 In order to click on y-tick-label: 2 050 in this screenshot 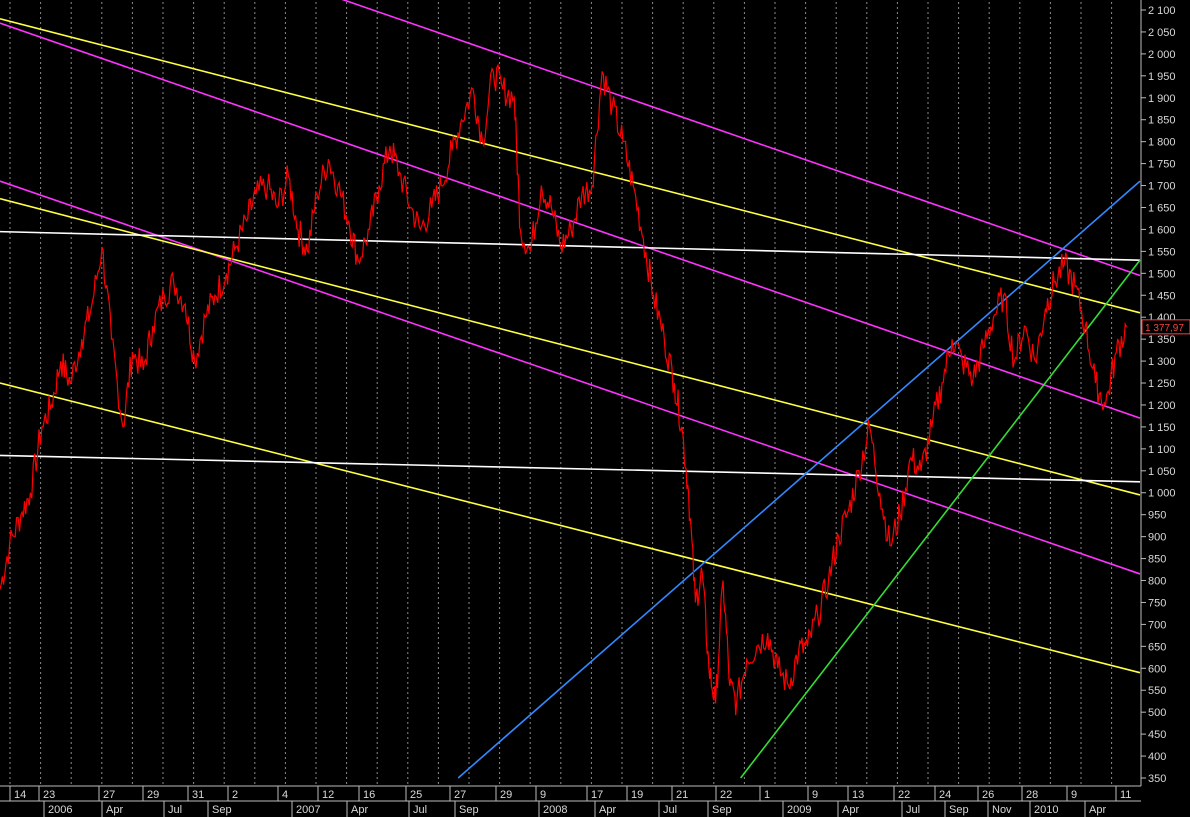, I will do `click(1162, 33)`.